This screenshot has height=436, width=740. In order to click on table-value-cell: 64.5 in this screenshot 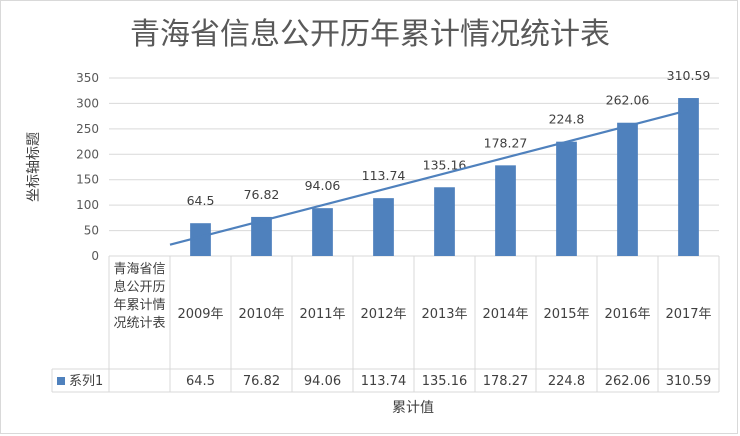, I will do `click(200, 381)`.